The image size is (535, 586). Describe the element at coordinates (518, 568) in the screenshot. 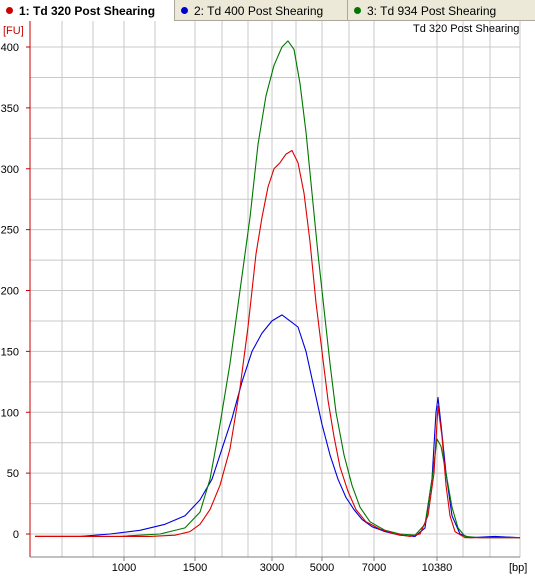

I see `x-axis-unit-label: [bp]` at that location.